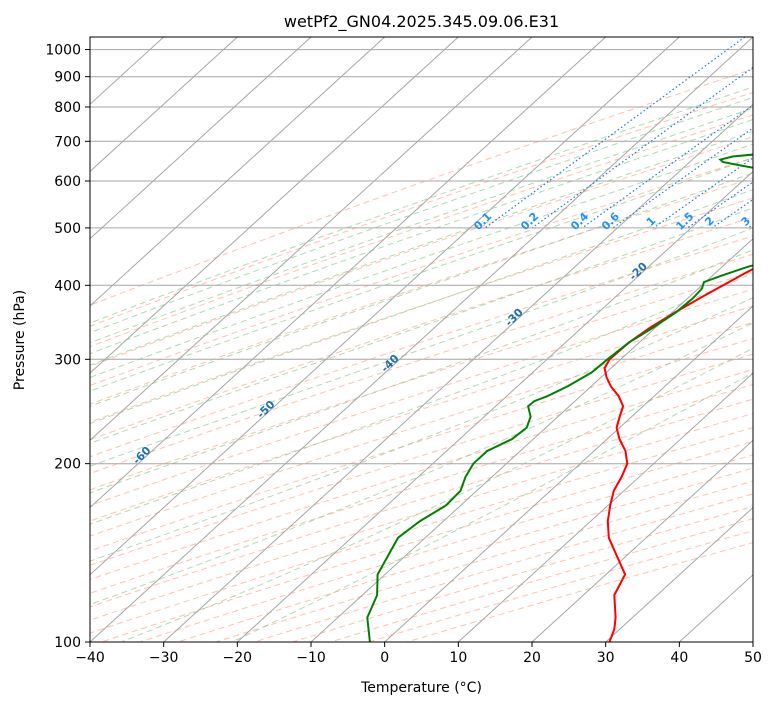  What do you see at coordinates (90, 658) in the screenshot?
I see `x-tick-label: −40` at bounding box center [90, 658].